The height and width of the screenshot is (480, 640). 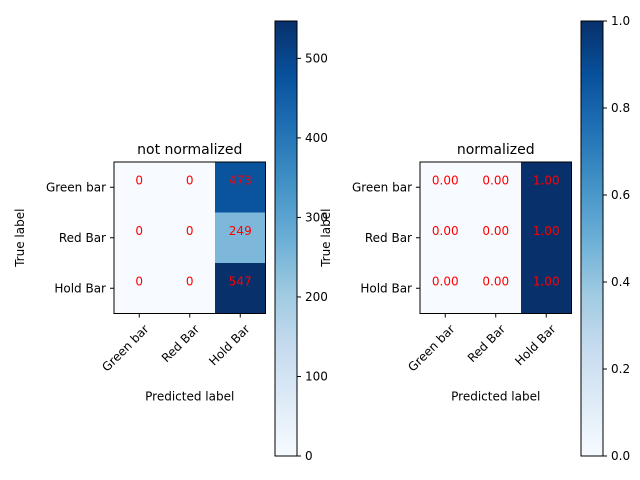 What do you see at coordinates (496, 150) in the screenshot?
I see `chart-title: normalized` at bounding box center [496, 150].